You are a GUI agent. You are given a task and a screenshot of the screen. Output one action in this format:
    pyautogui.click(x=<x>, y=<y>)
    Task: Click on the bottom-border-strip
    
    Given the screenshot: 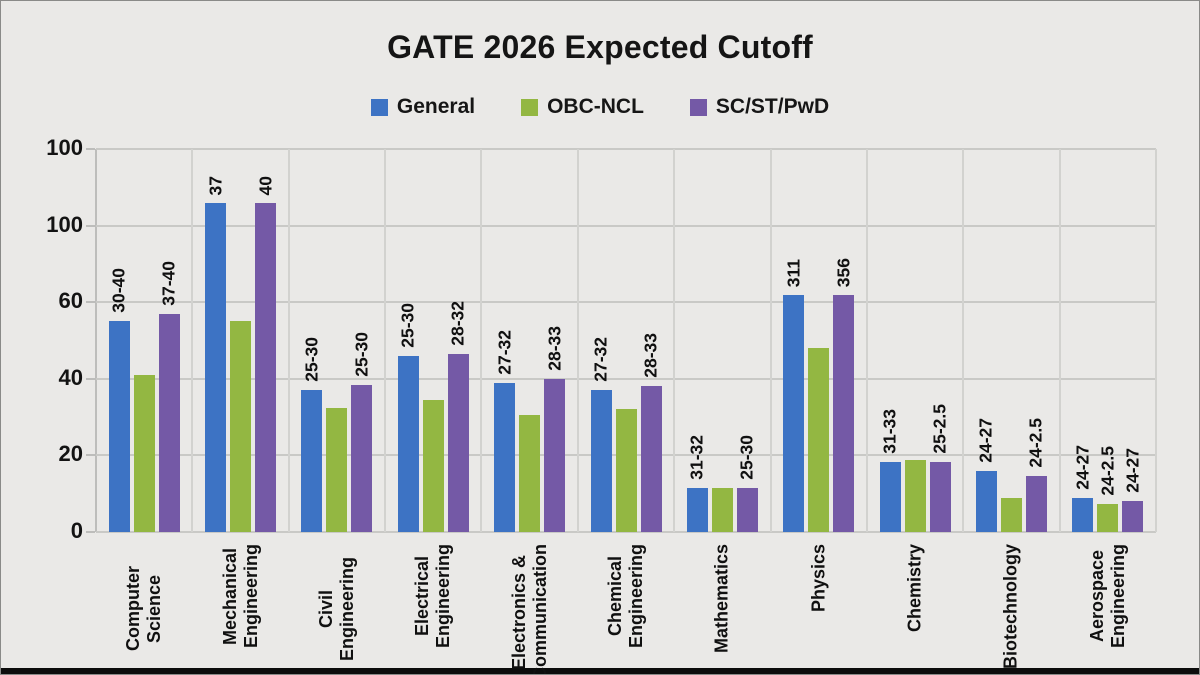 What is the action you would take?
    pyautogui.click(x=600, y=671)
    